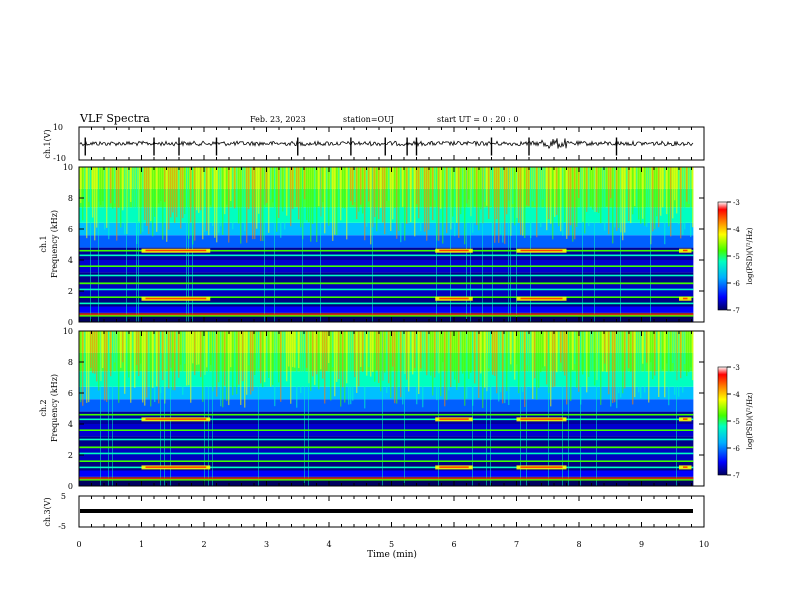 Image resolution: width=792 pixels, height=612 pixels. I want to click on ytick-label: 10, so click(68, 167).